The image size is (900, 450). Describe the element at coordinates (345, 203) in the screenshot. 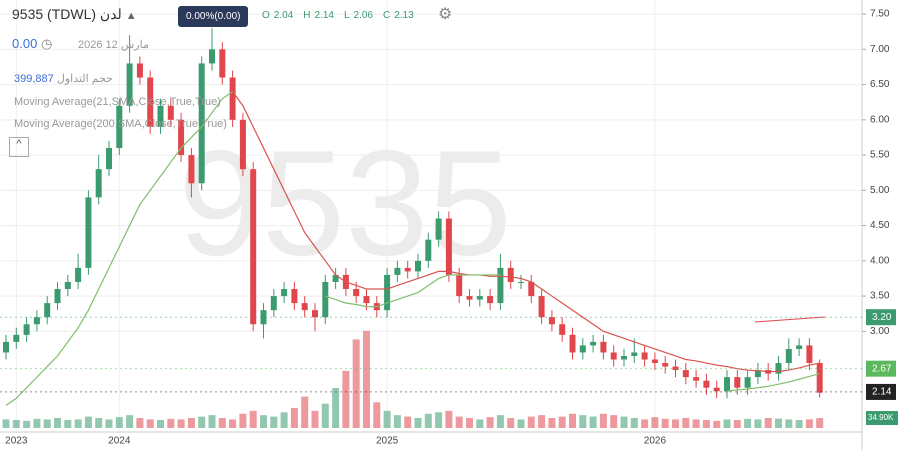

I see `watermark: 9535` at that location.